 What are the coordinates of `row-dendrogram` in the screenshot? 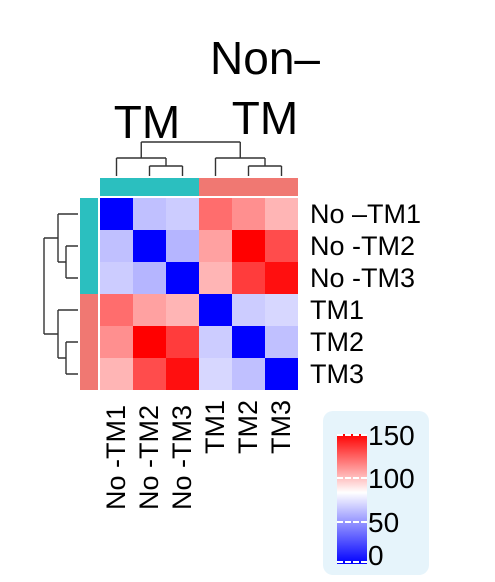 It's located at (60, 294).